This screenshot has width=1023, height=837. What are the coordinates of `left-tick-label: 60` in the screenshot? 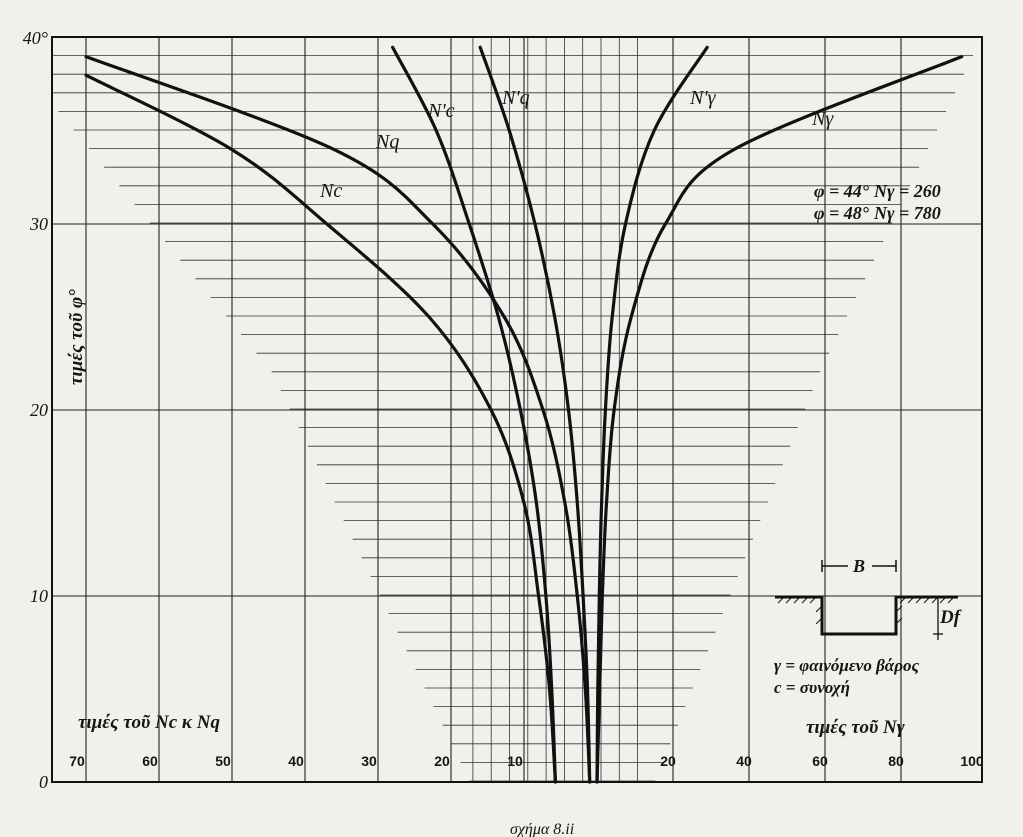 It's located at (150, 761).